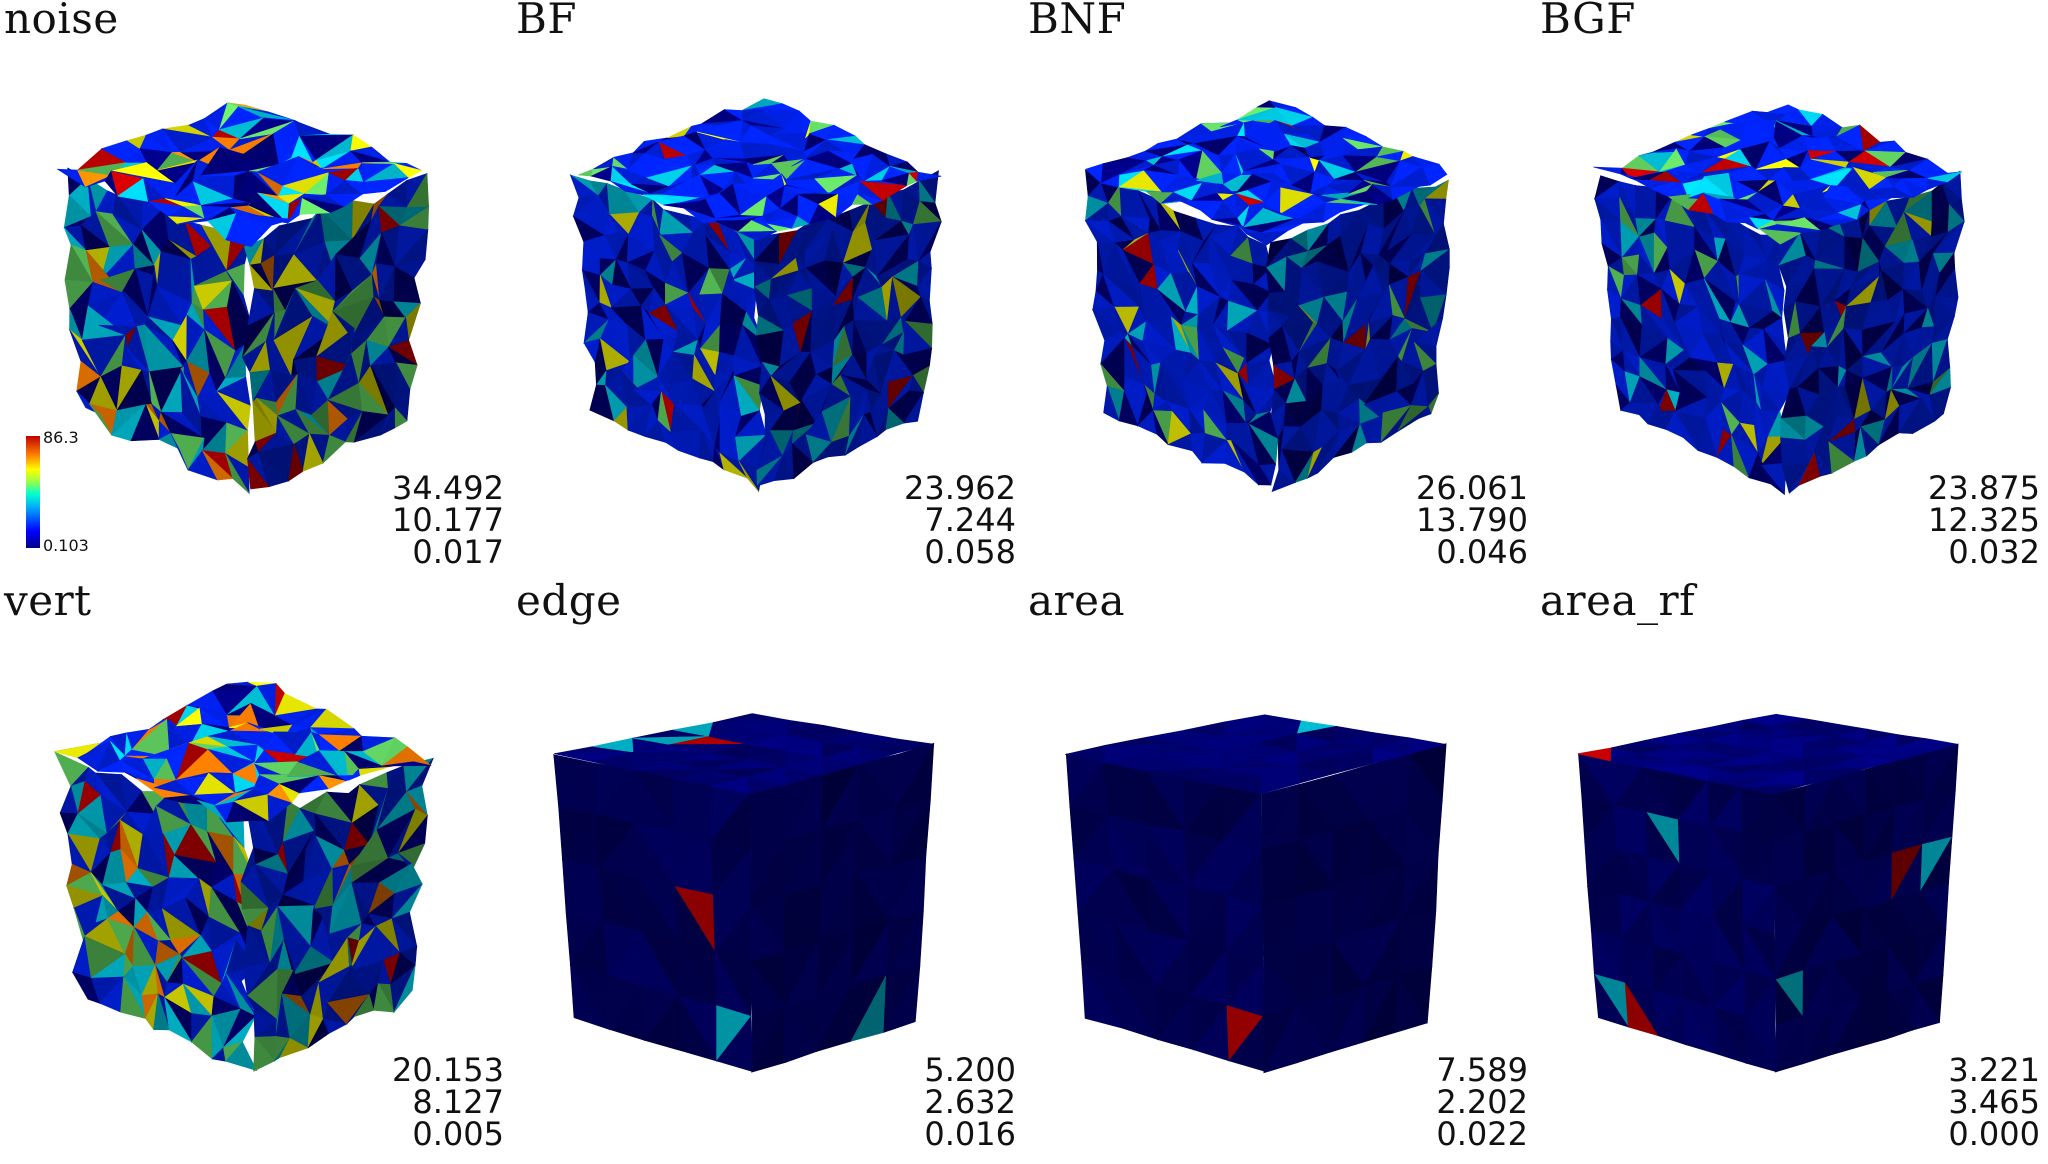 This screenshot has height=1164, width=2048. Describe the element at coordinates (1472, 488) in the screenshot. I see `stat-line-1: 26.061` at that location.